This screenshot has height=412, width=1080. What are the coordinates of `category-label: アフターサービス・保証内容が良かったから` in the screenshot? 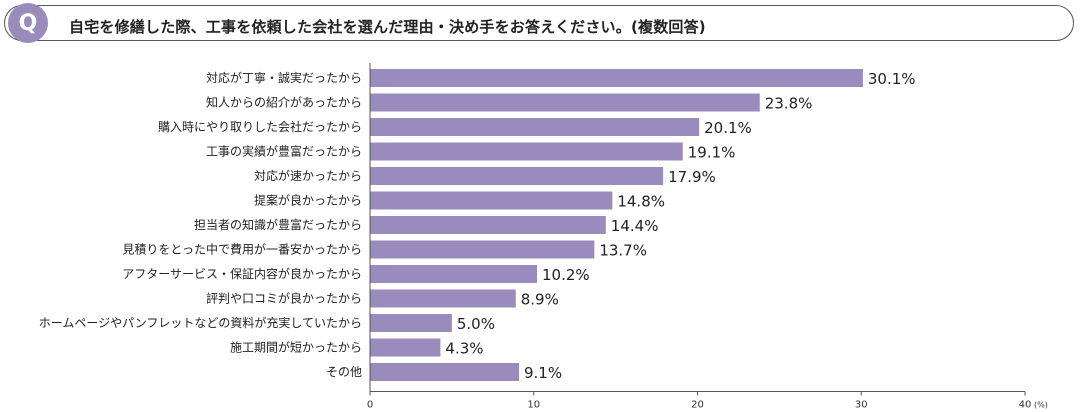 It's located at (242, 273).